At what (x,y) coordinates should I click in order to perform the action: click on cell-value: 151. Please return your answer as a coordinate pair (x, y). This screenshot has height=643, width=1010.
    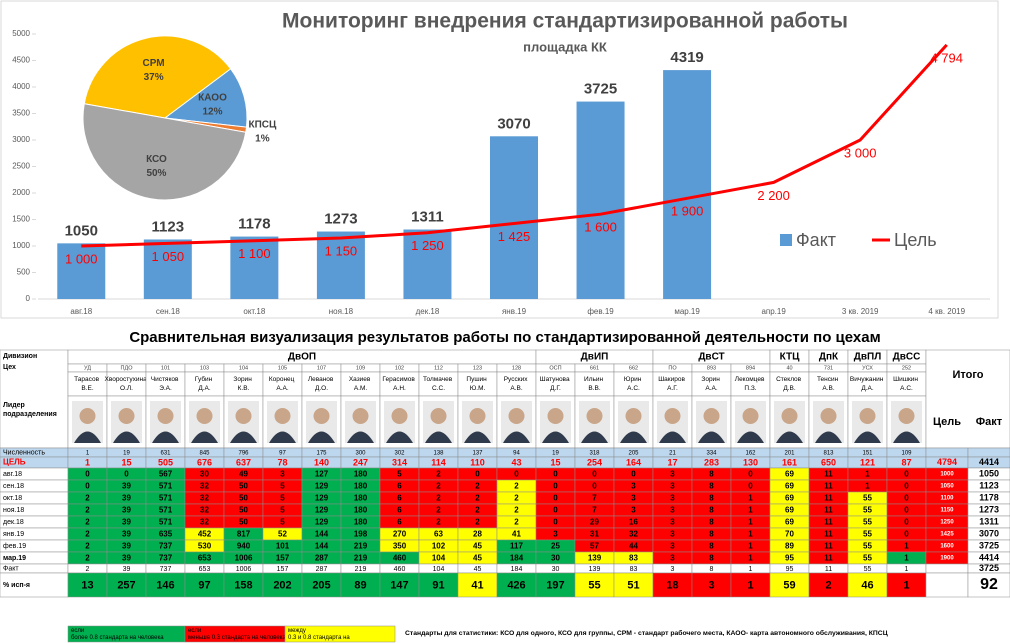
    Looking at the image, I should click on (867, 454).